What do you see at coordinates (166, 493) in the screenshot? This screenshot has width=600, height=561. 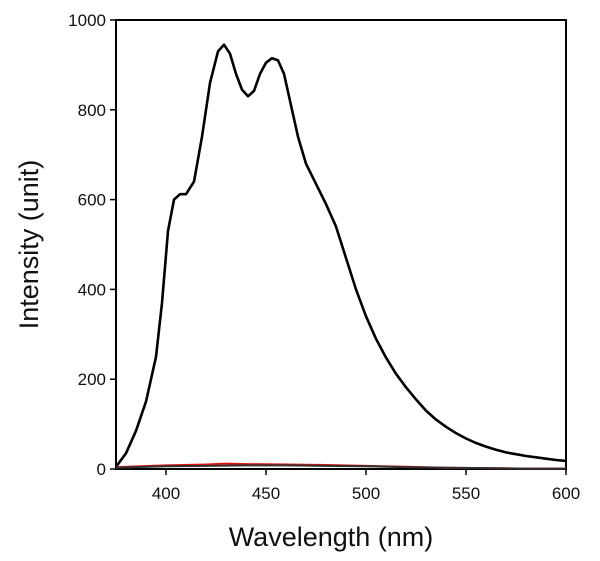 I see `x-tick-label: 400` at bounding box center [166, 493].